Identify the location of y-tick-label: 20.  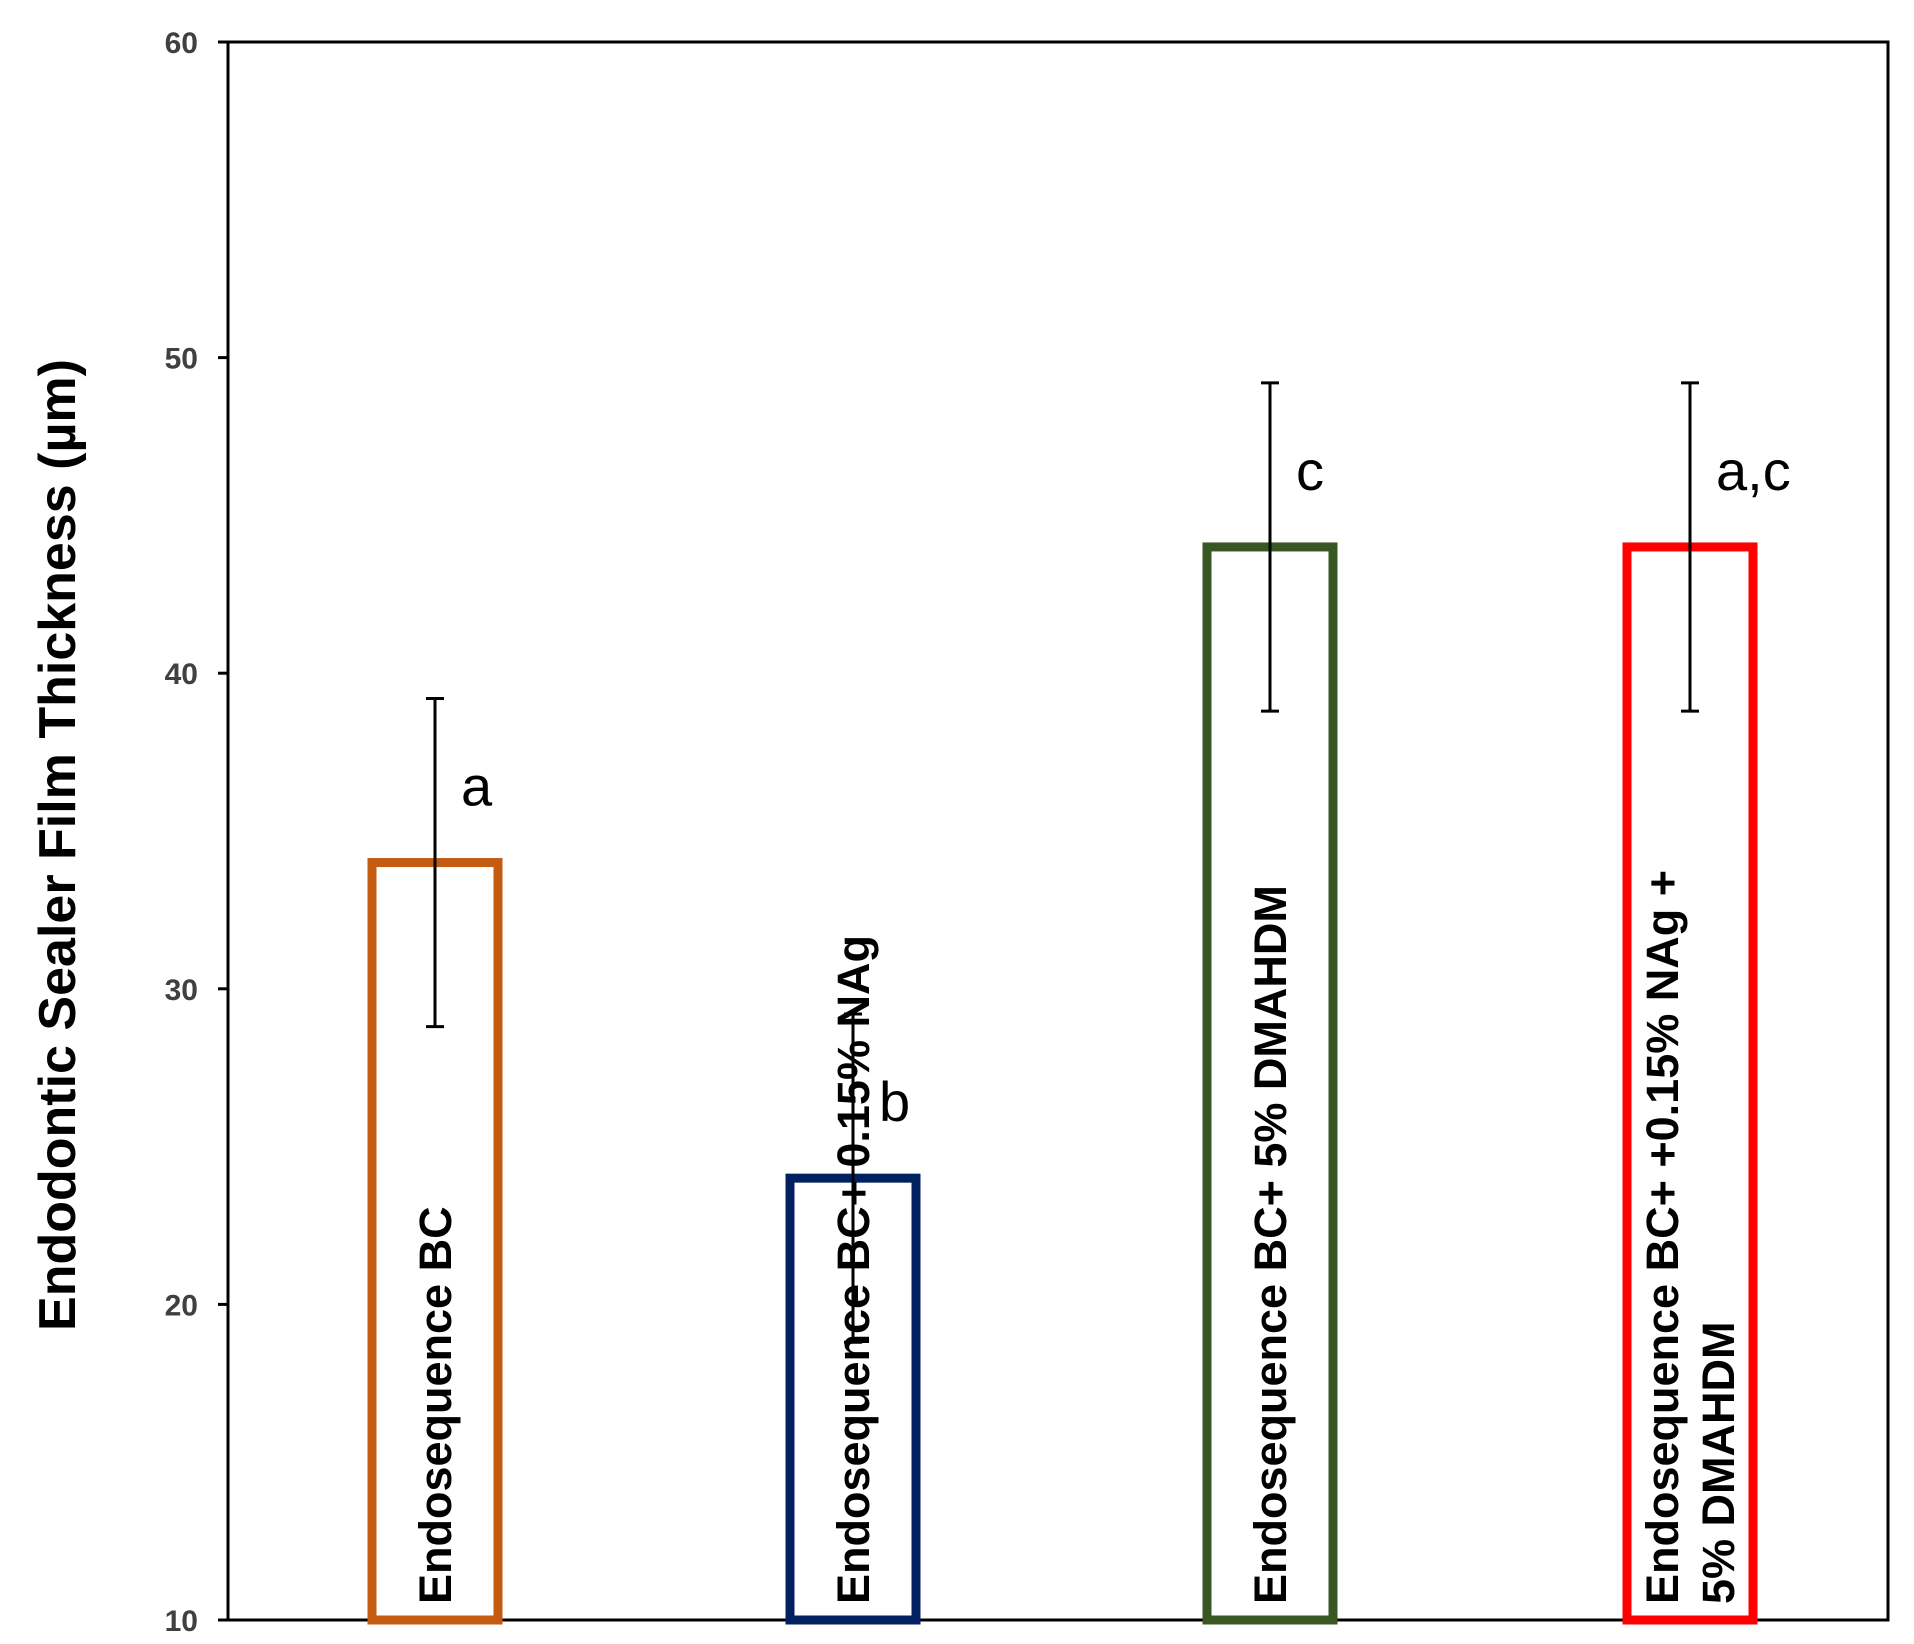
(181, 1305).